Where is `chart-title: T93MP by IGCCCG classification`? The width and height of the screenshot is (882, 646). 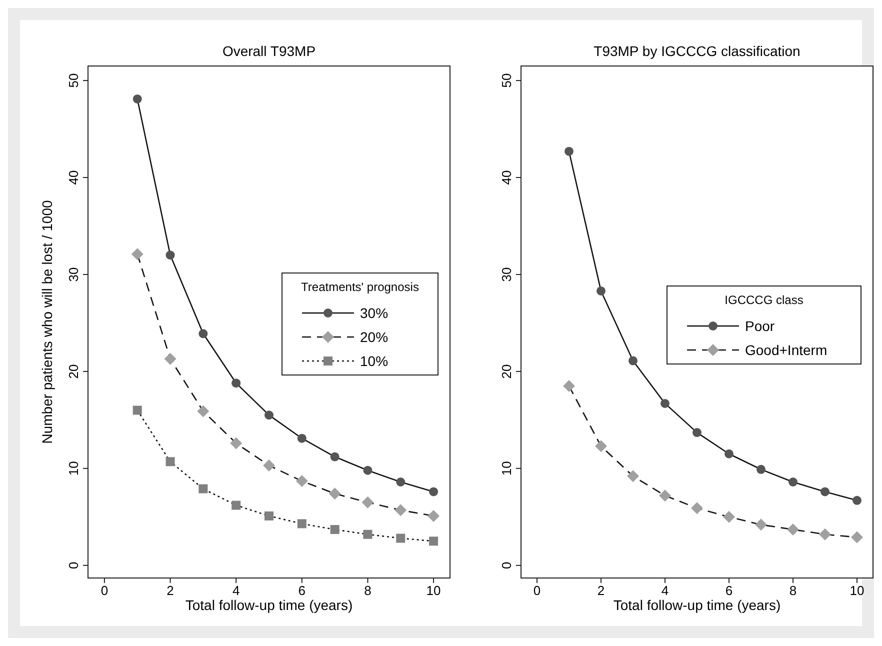
chart-title: T93MP by IGCCCG classification is located at coordinates (697, 51).